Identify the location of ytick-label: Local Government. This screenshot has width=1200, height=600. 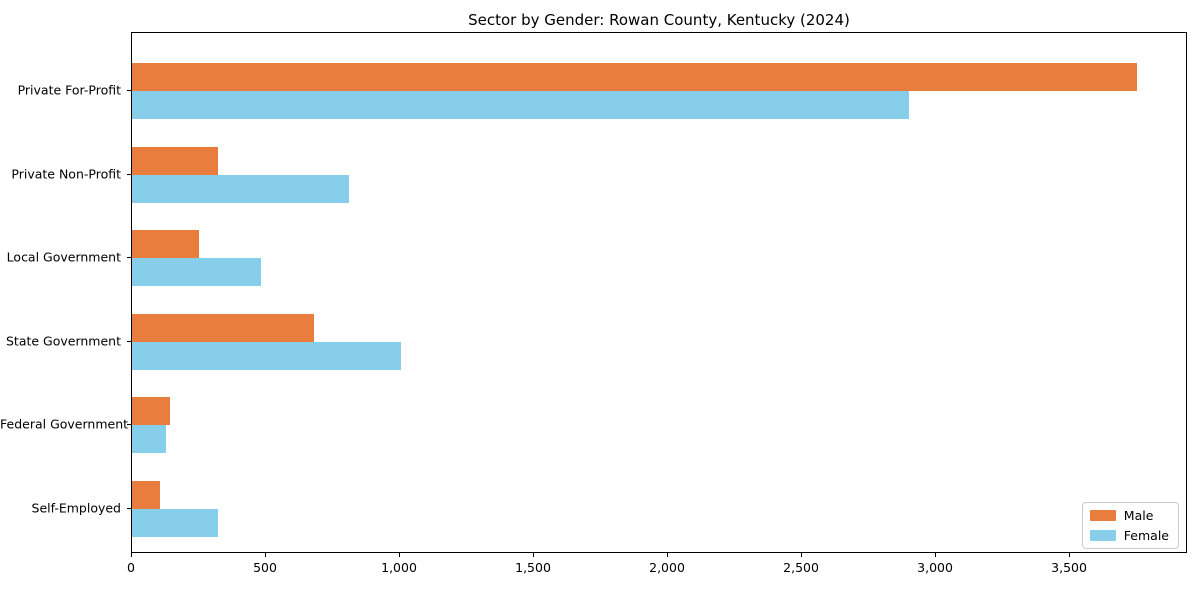
(63, 257).